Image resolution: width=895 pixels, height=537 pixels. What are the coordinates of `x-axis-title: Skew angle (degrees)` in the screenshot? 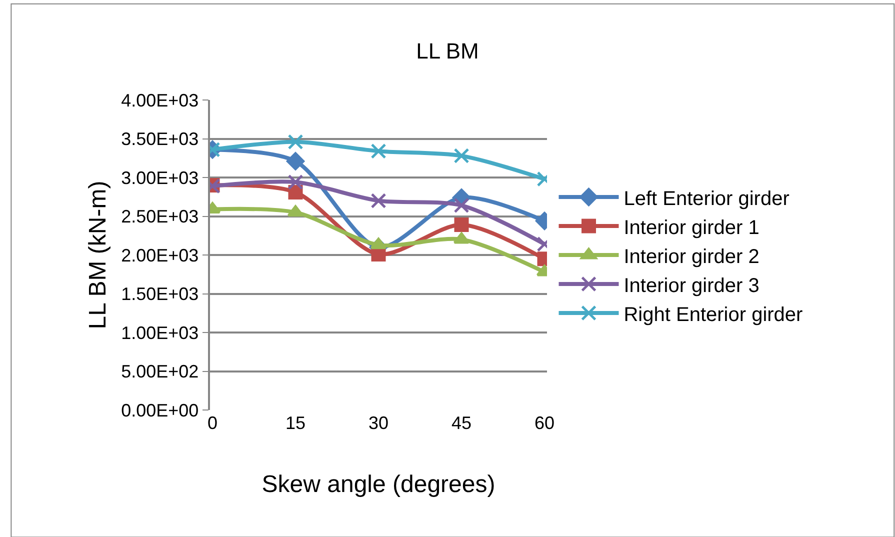 It's located at (379, 484).